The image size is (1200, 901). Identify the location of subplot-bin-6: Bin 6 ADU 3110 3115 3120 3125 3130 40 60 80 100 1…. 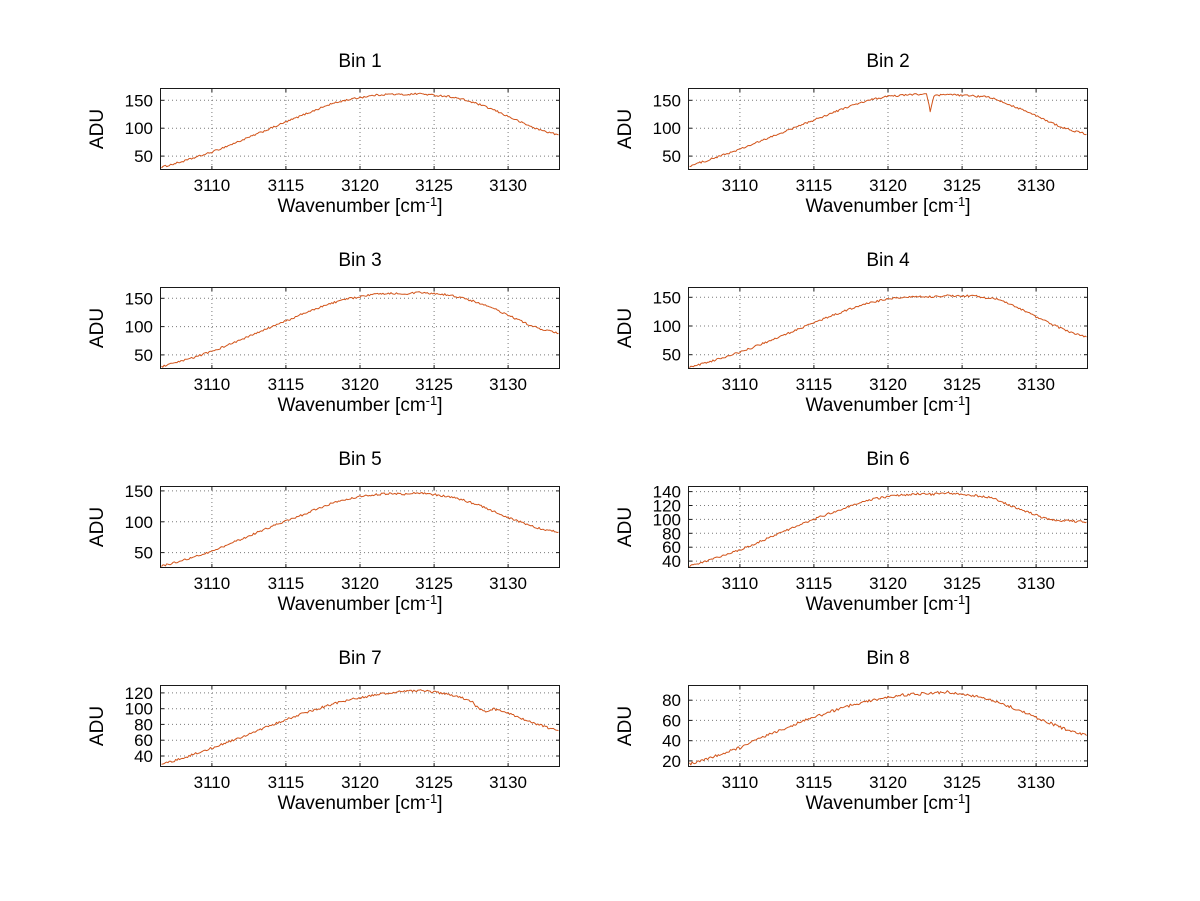
(851, 532).